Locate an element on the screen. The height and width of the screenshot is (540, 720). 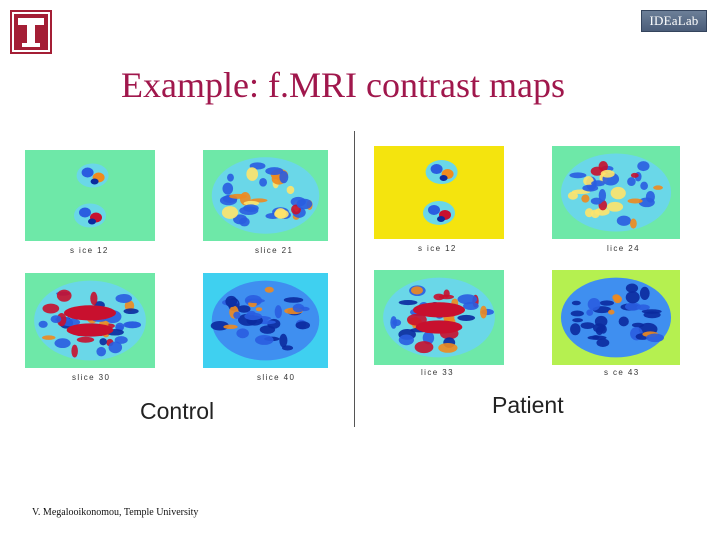
temple-t-icon is located at coordinates (31, 32).